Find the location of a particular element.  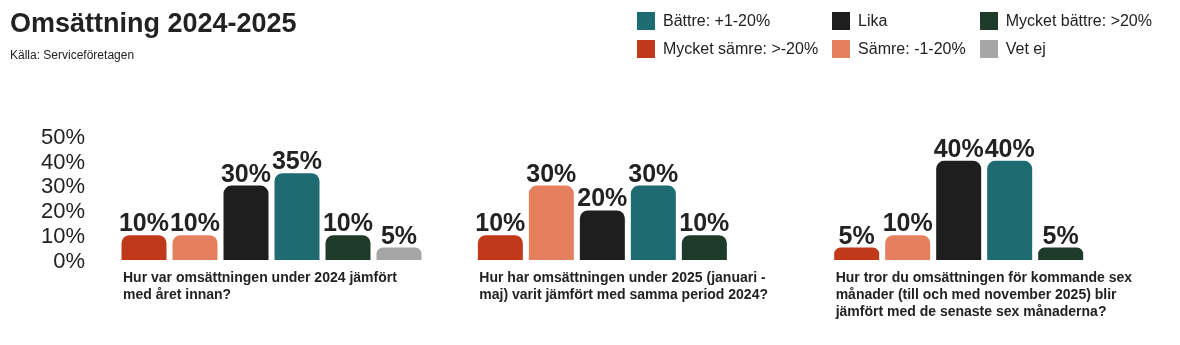

y-tick-label: 0% is located at coordinates (69, 260).